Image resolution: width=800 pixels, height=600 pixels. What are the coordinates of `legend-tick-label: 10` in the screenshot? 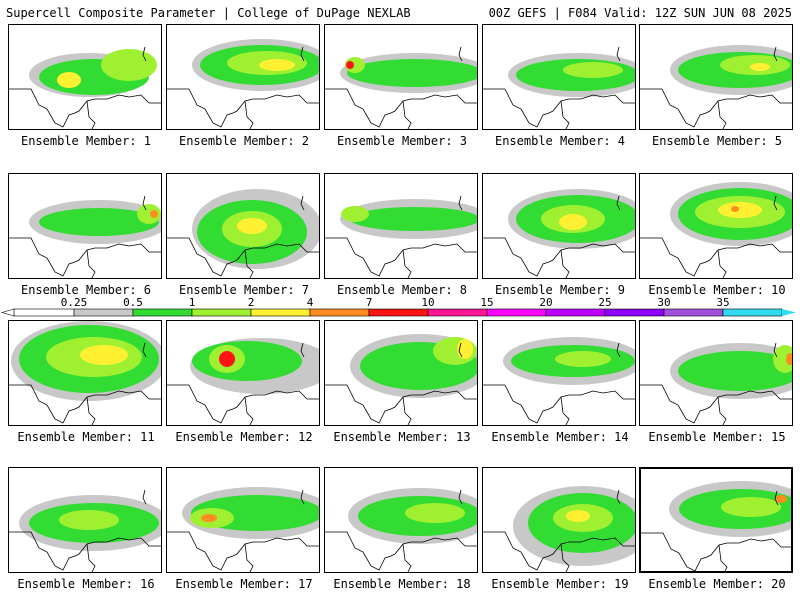 It's located at (427, 303).